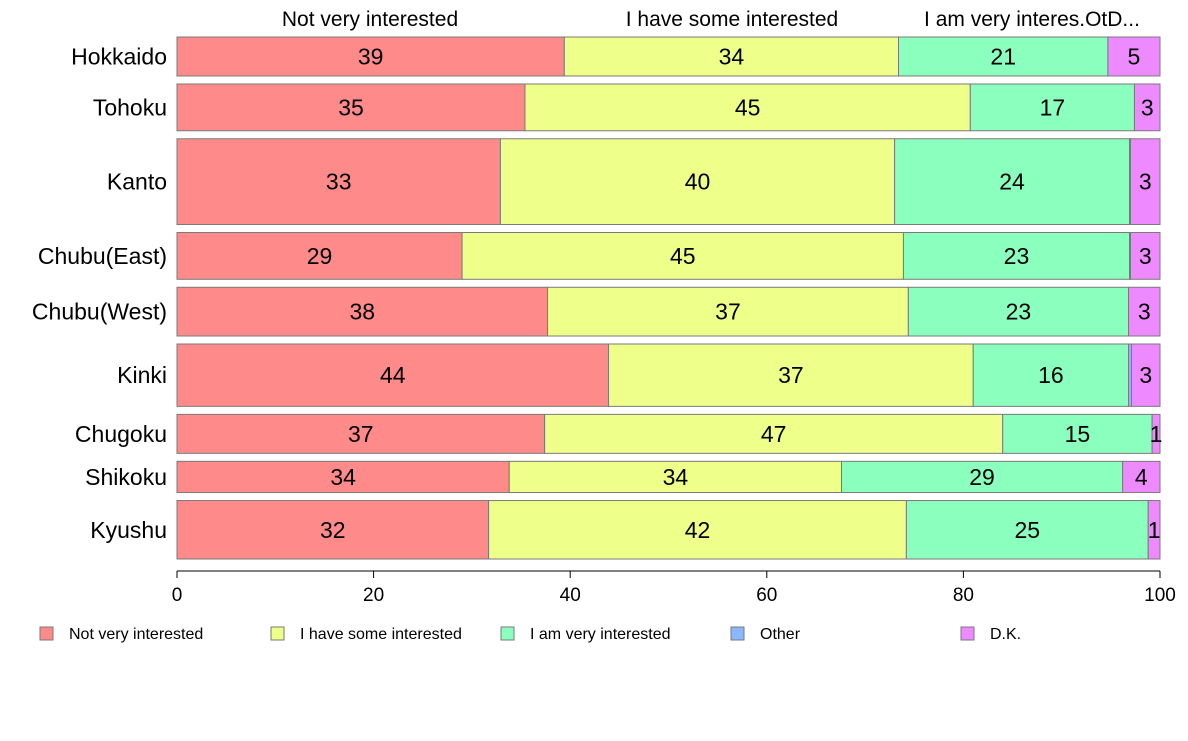  I want to click on data-label-tohoku-i-have-some-interested: 45, so click(748, 107).